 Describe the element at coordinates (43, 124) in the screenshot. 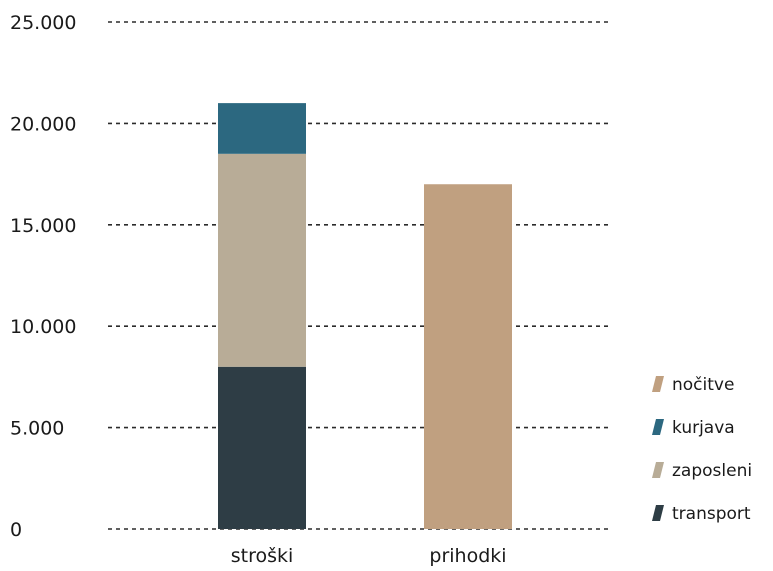

I see `y-tick-label: 20.000` at that location.